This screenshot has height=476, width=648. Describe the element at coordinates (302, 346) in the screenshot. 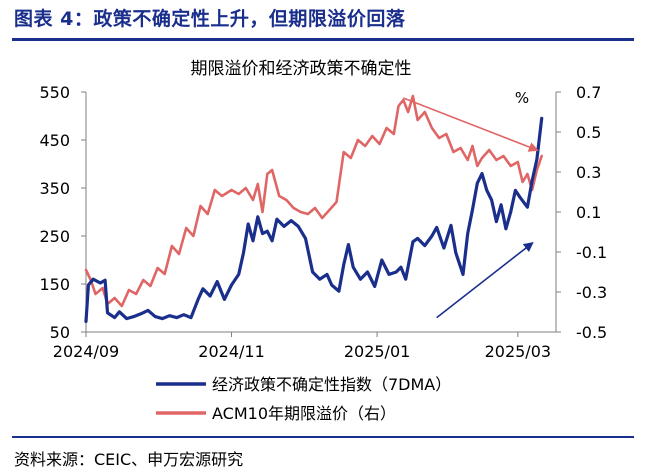

I see `x-axis-ticks: 2024/09 2024/11 2025/01 2025/03` at that location.